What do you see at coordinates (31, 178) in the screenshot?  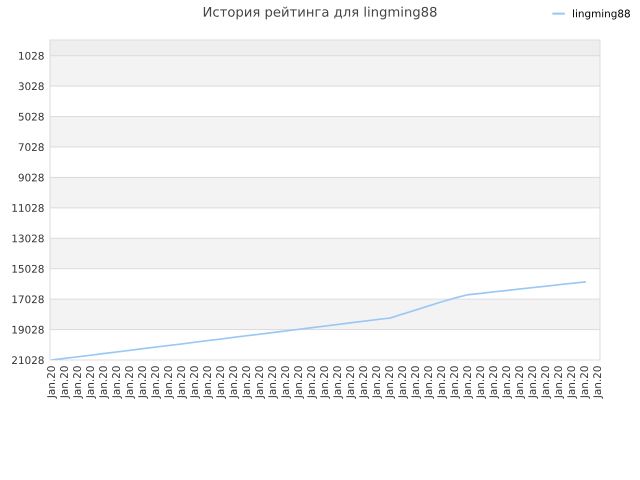 I see `y-tick-label: 9028` at bounding box center [31, 178].